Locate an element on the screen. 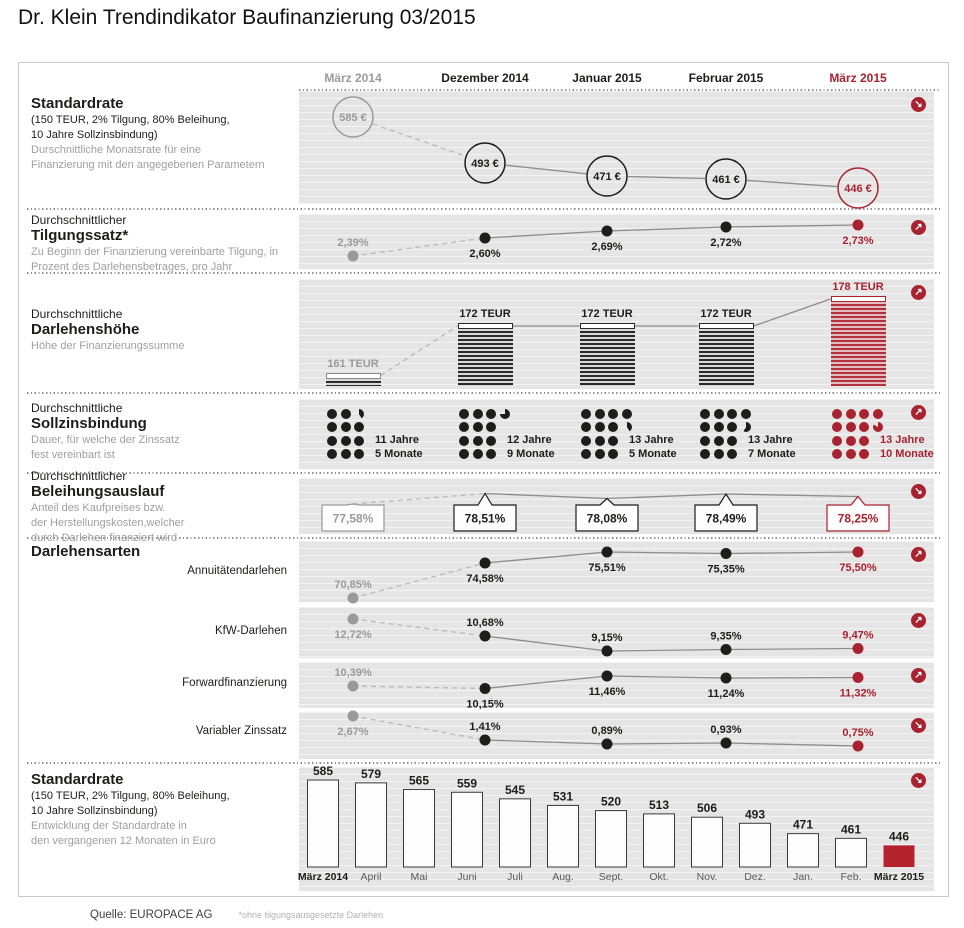 This screenshot has height=928, width=964. section-pretitle: Durchschnittliche is located at coordinates (77, 408).